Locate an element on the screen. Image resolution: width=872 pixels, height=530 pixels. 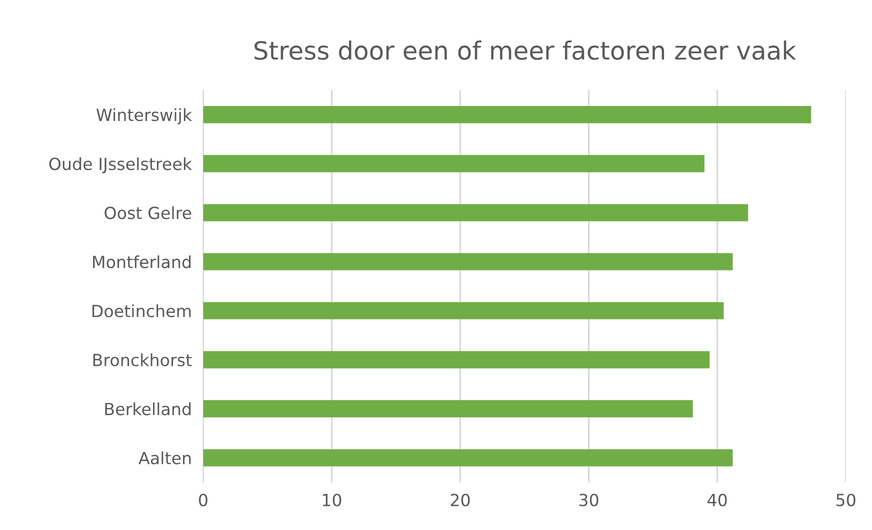
y-tick-label: Oude IJsselstreek is located at coordinates (120, 165).